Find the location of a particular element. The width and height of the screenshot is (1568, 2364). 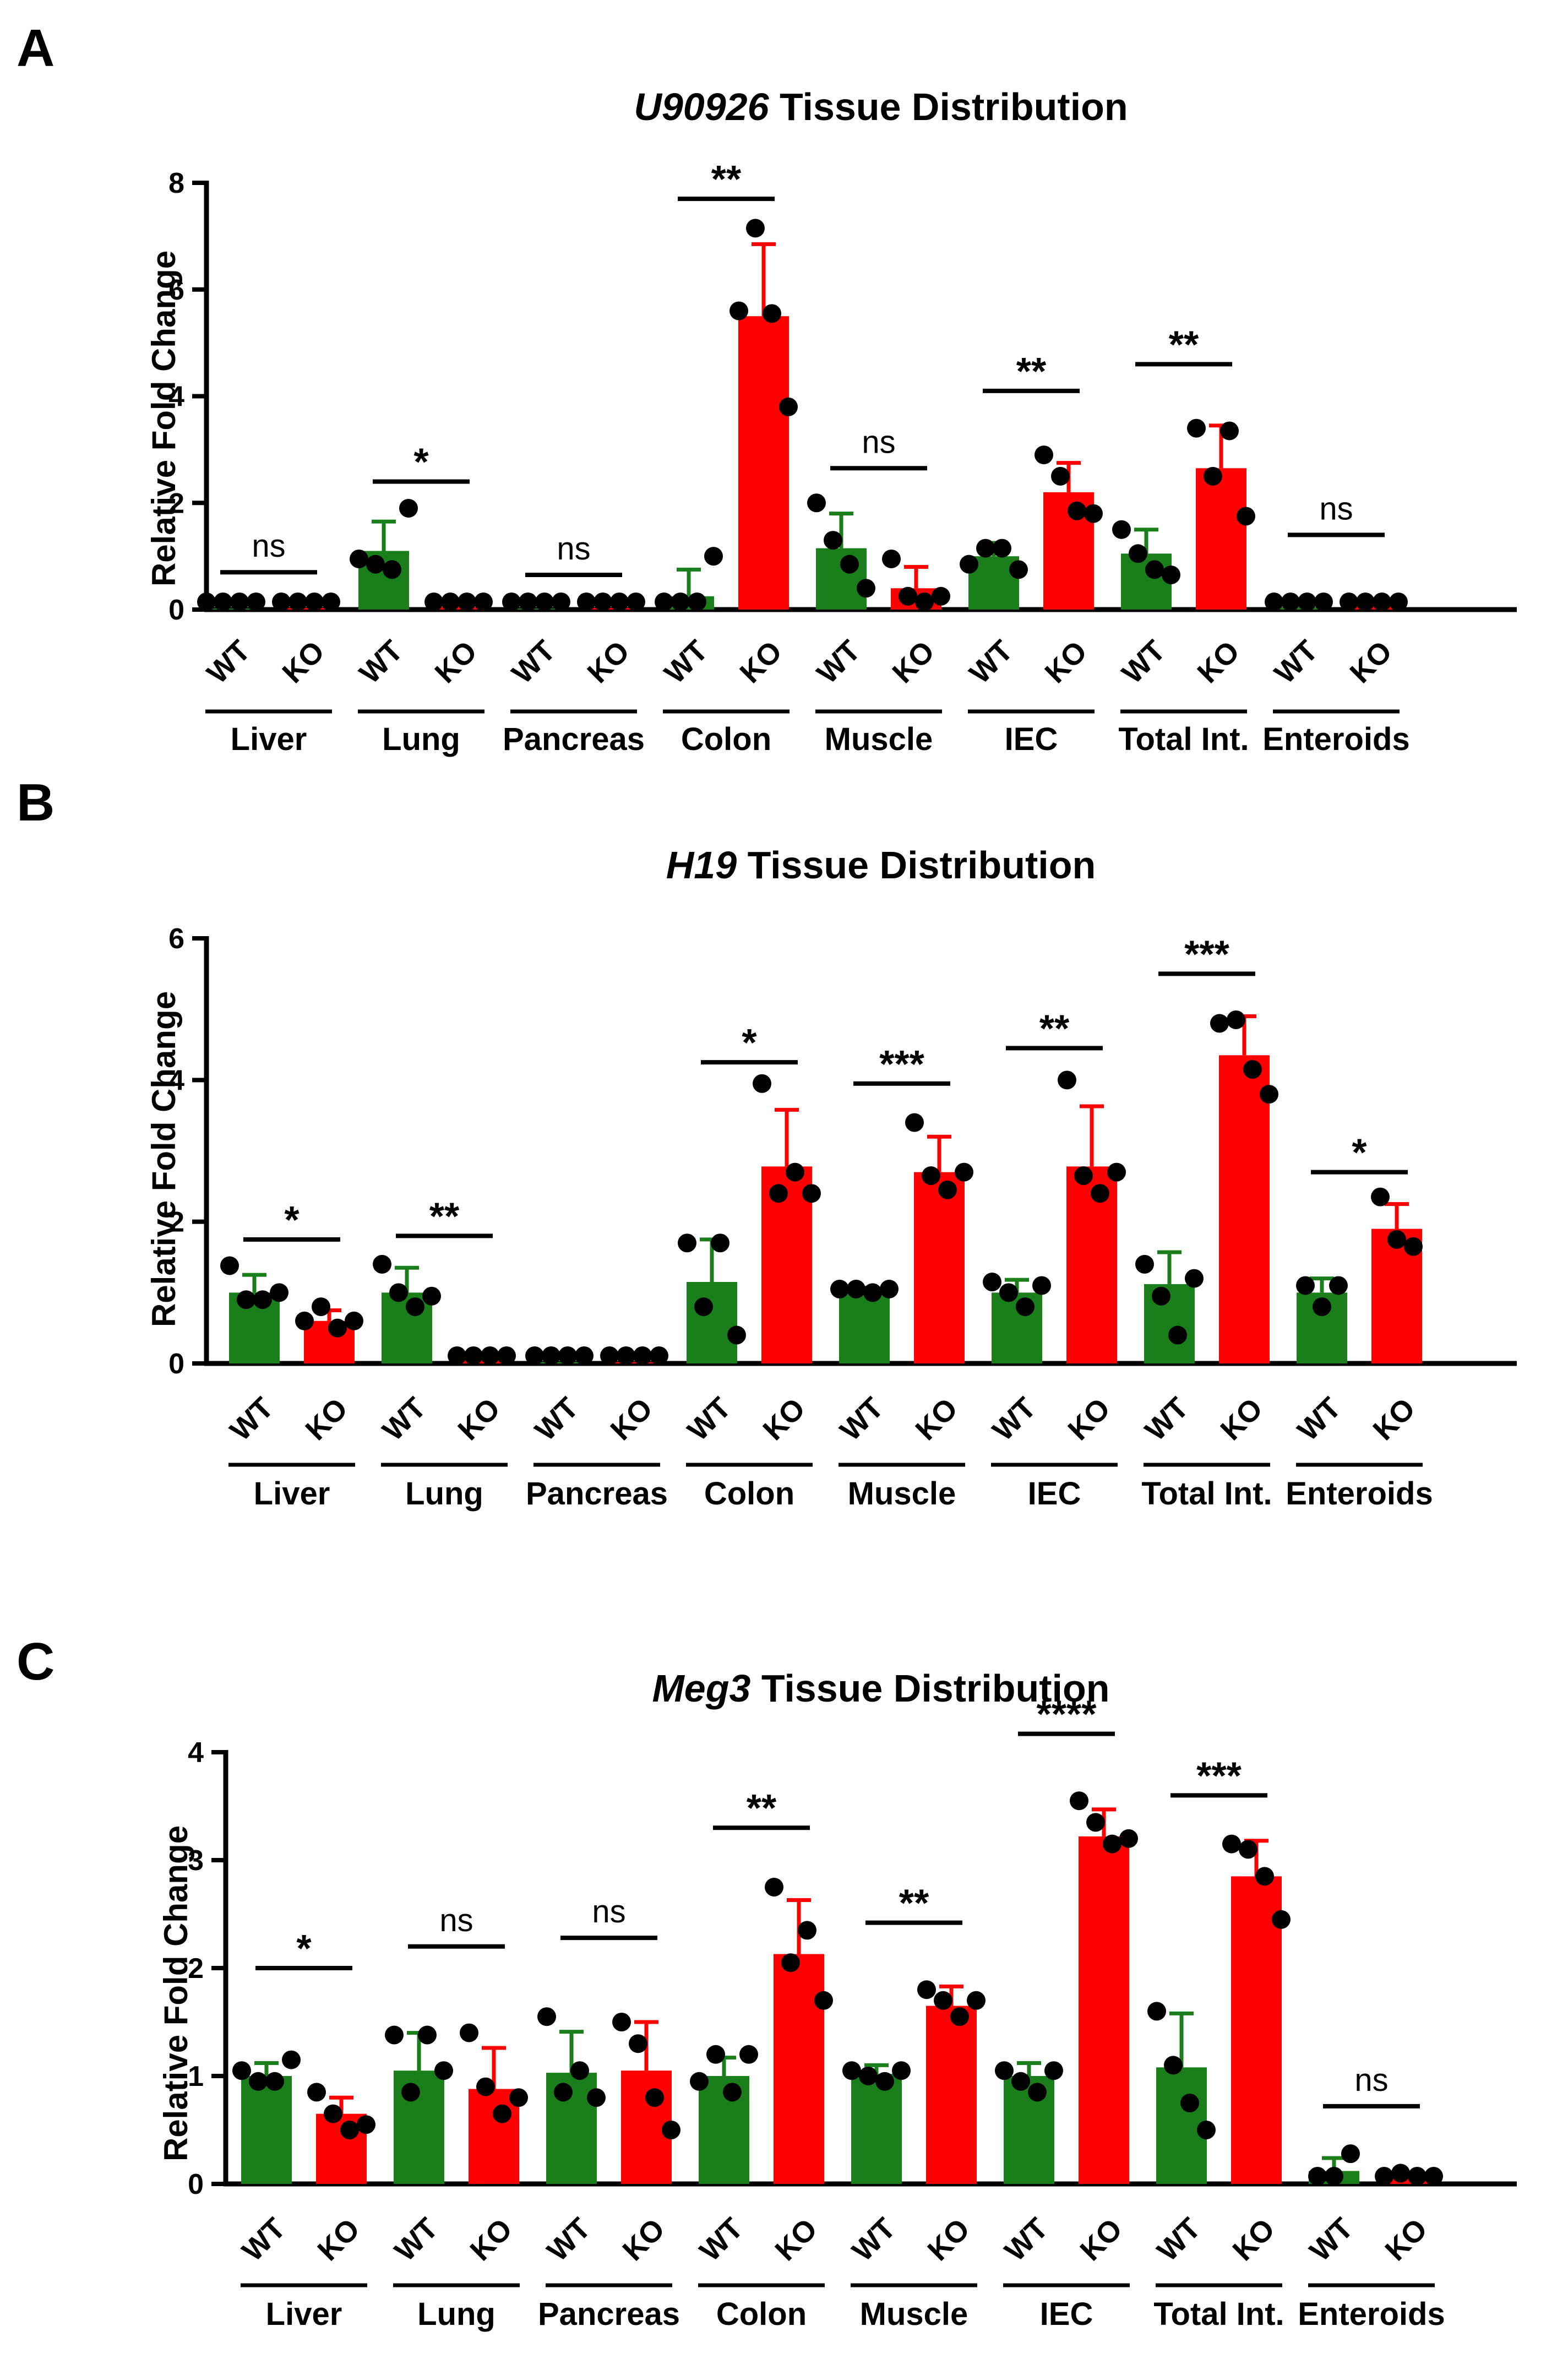

group-label: Colon is located at coordinates (762, 2314).